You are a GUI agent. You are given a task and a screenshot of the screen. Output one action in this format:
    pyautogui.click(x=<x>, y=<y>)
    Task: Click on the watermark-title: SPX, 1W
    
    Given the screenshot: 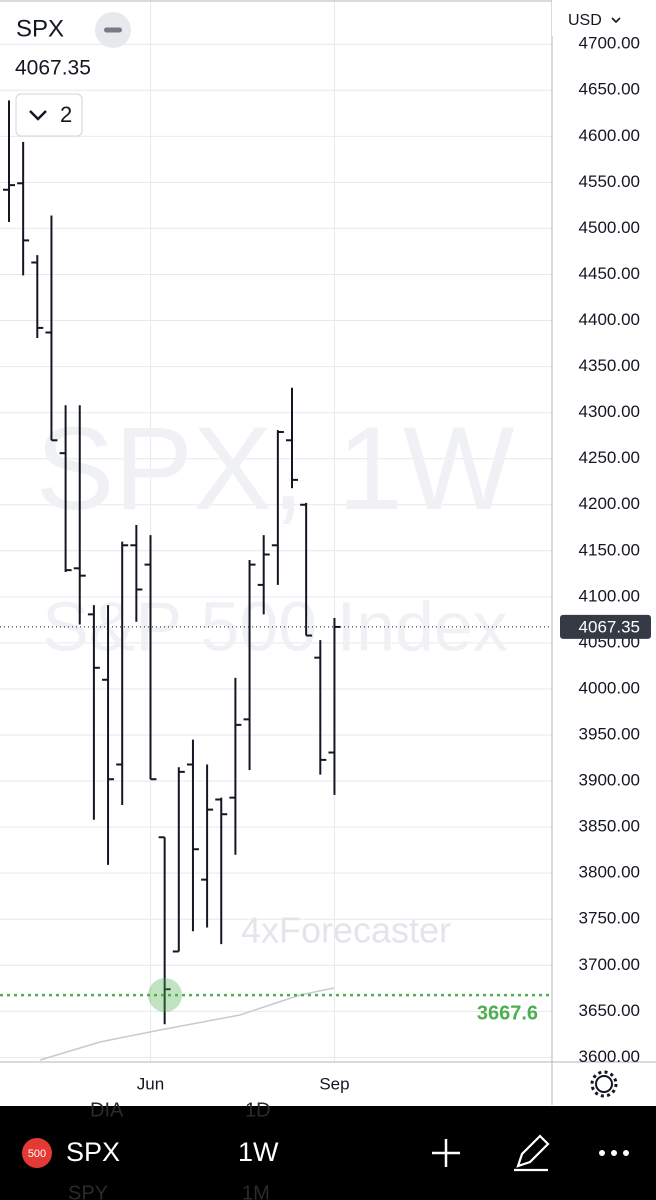 What is the action you would take?
    pyautogui.click(x=275, y=469)
    